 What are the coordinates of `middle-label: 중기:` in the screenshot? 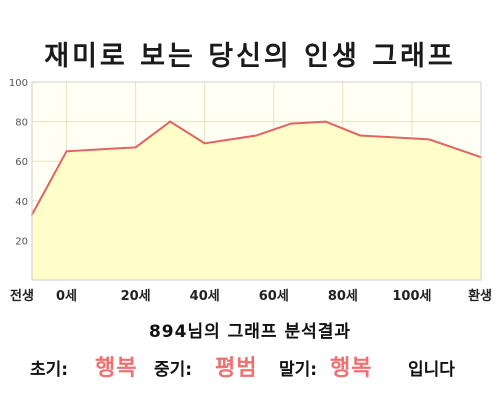 It's located at (173, 370).